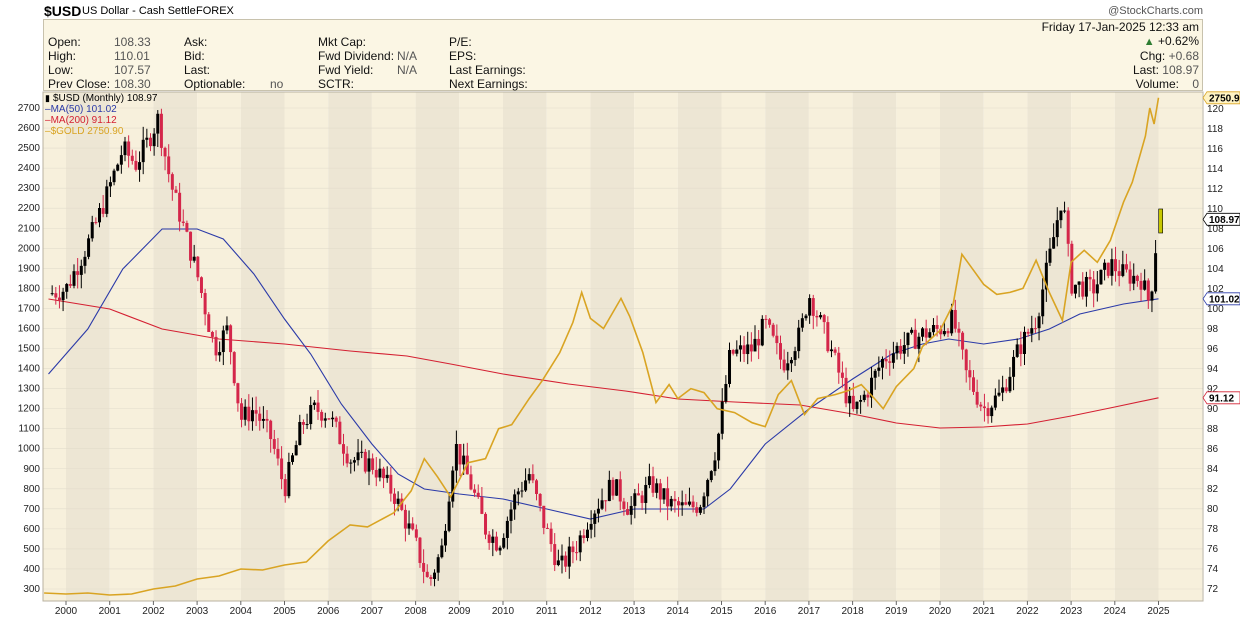  What do you see at coordinates (29, 268) in the screenshot?
I see `left-tick-label: 1900` at bounding box center [29, 268].